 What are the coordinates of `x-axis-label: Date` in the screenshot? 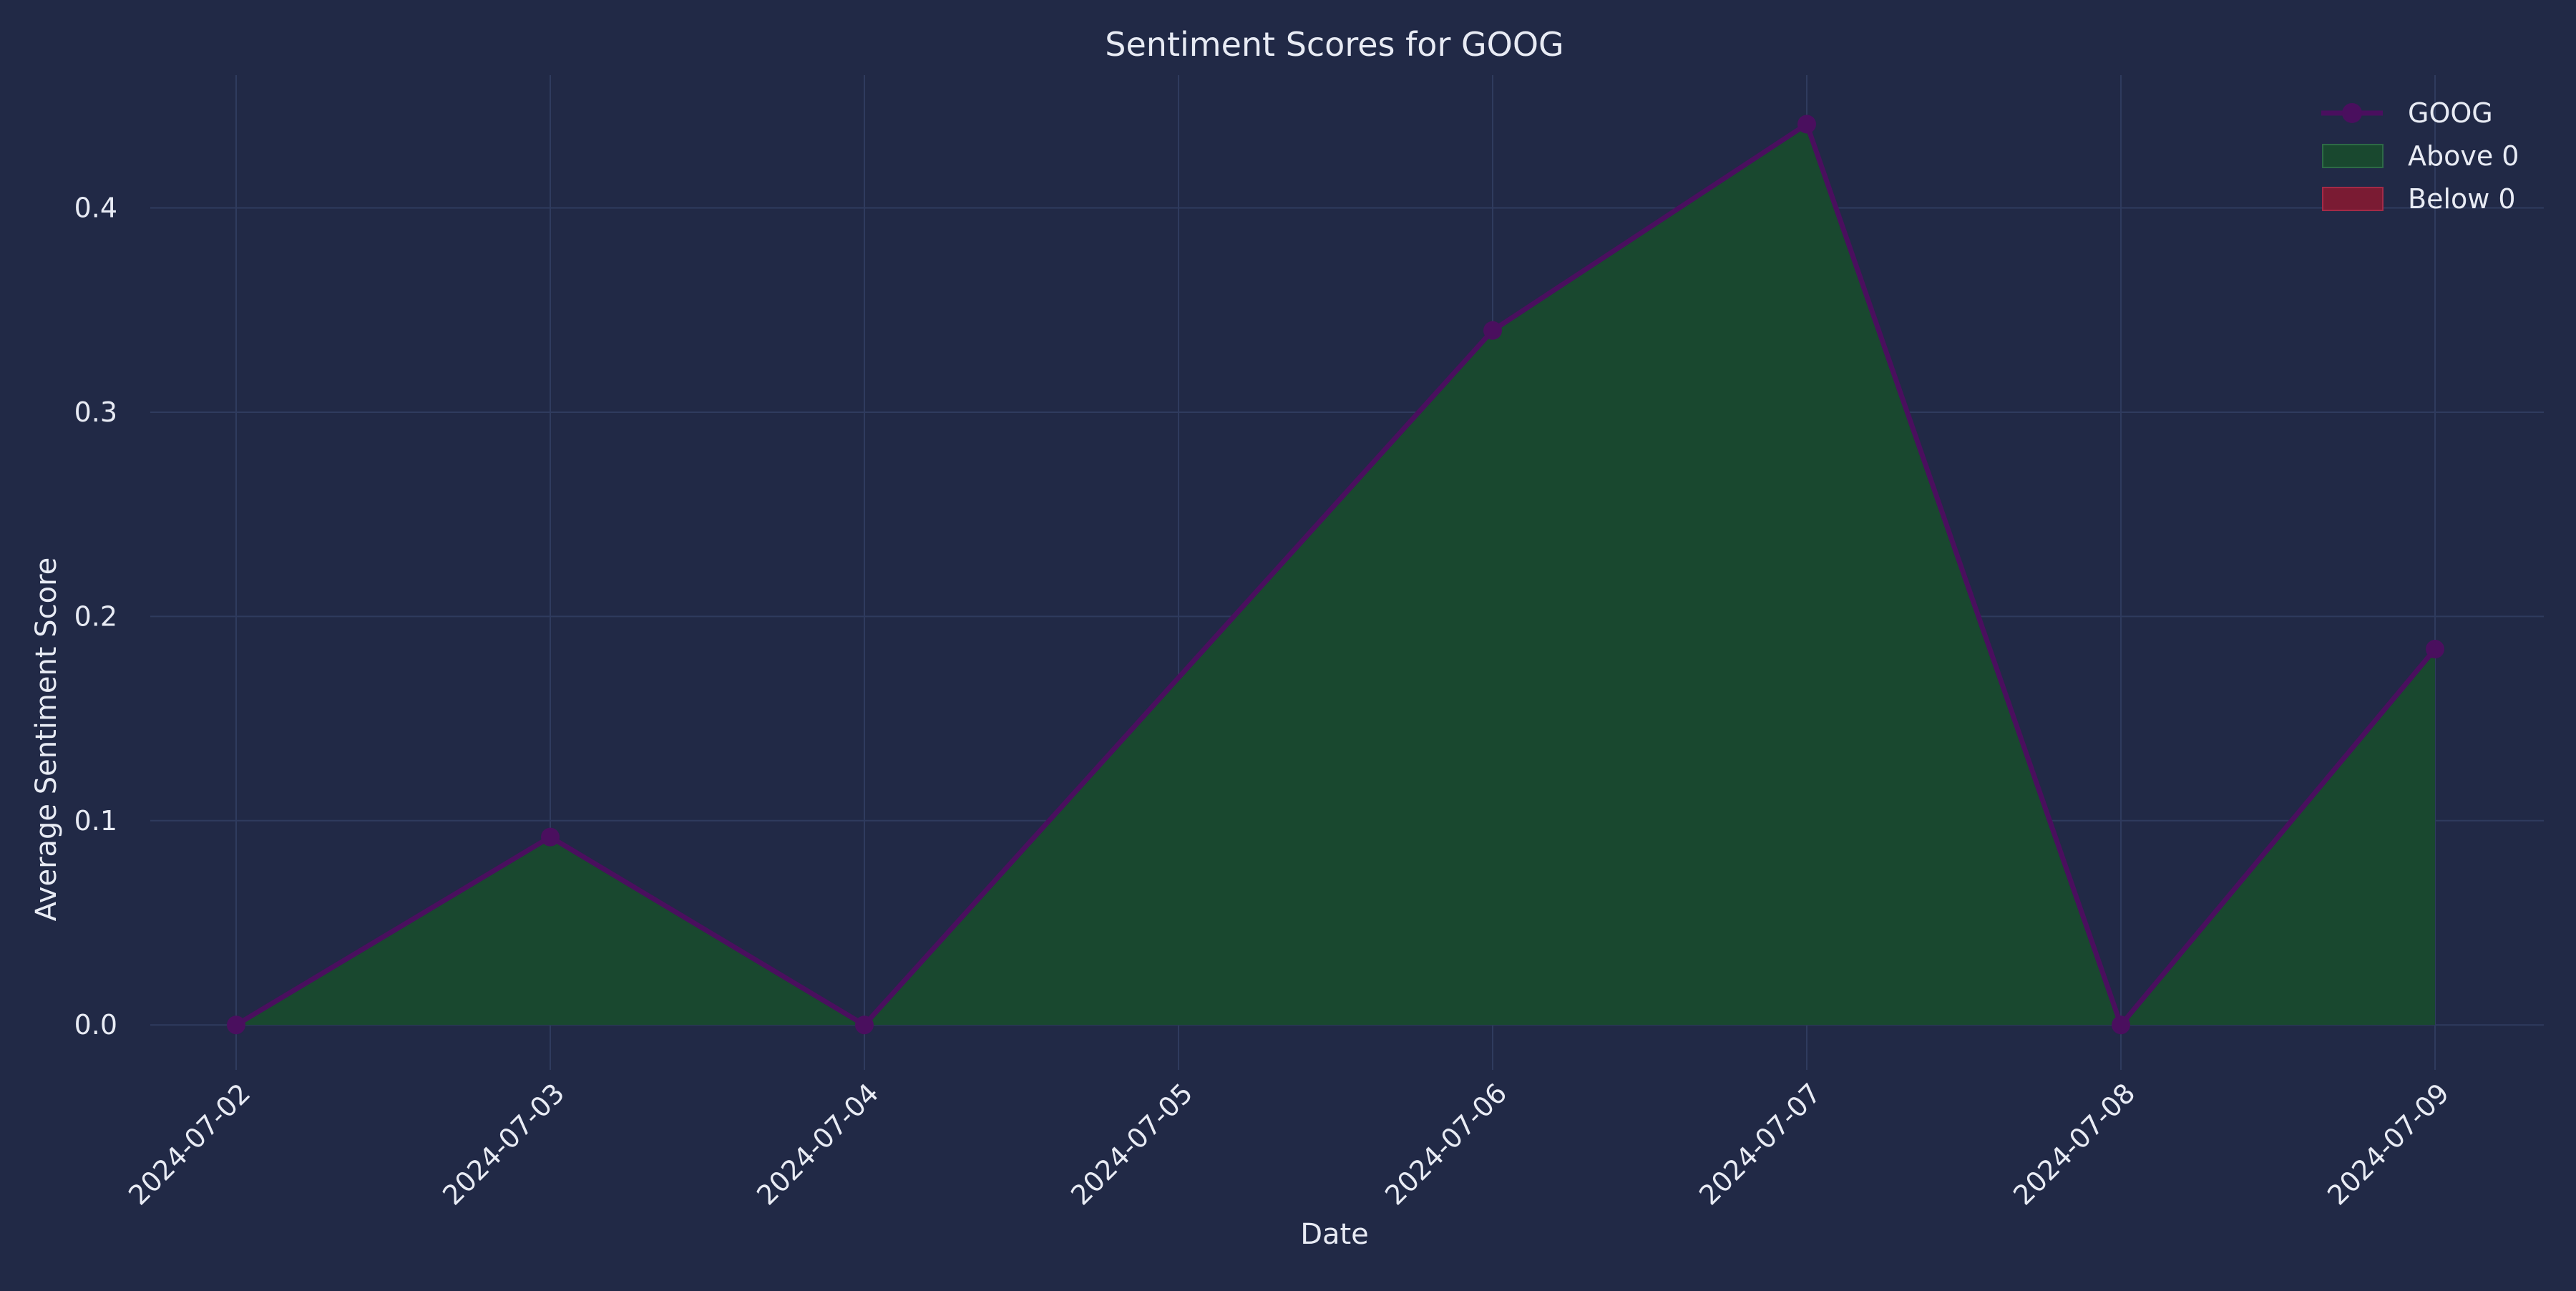 It's located at (1334, 1234).